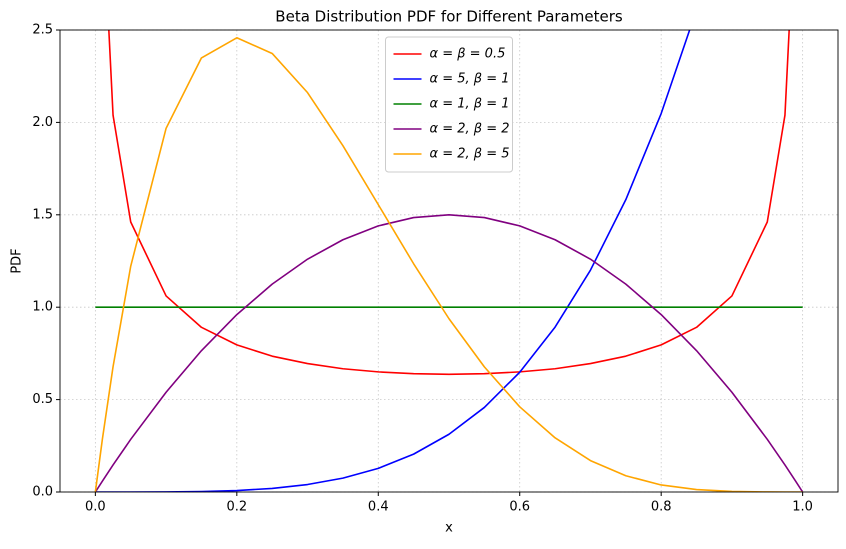 The image size is (846, 549). What do you see at coordinates (42, 122) in the screenshot?
I see `y-tick-label: 2.0` at bounding box center [42, 122].